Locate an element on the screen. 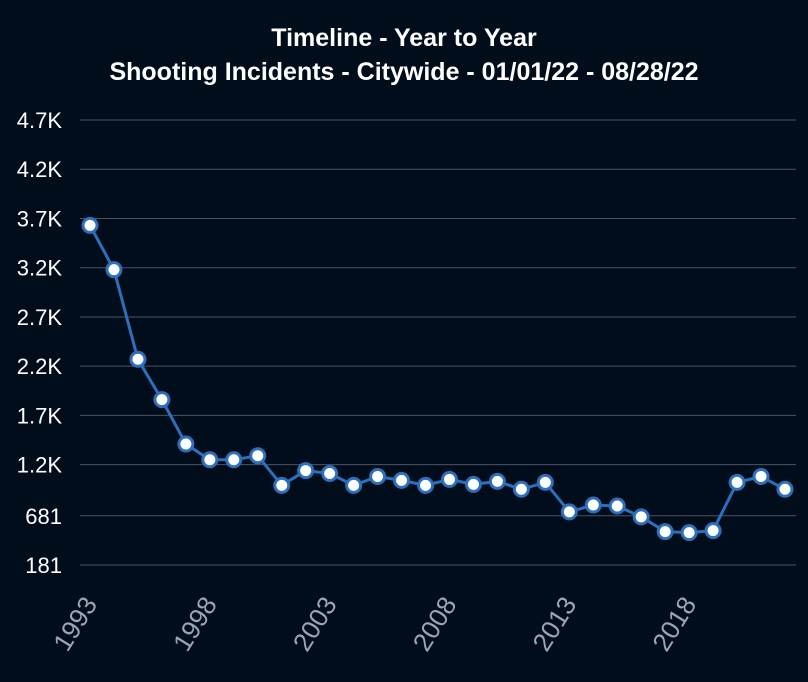 The image size is (808, 682). y-tick-label: 3.2K is located at coordinates (40, 268).